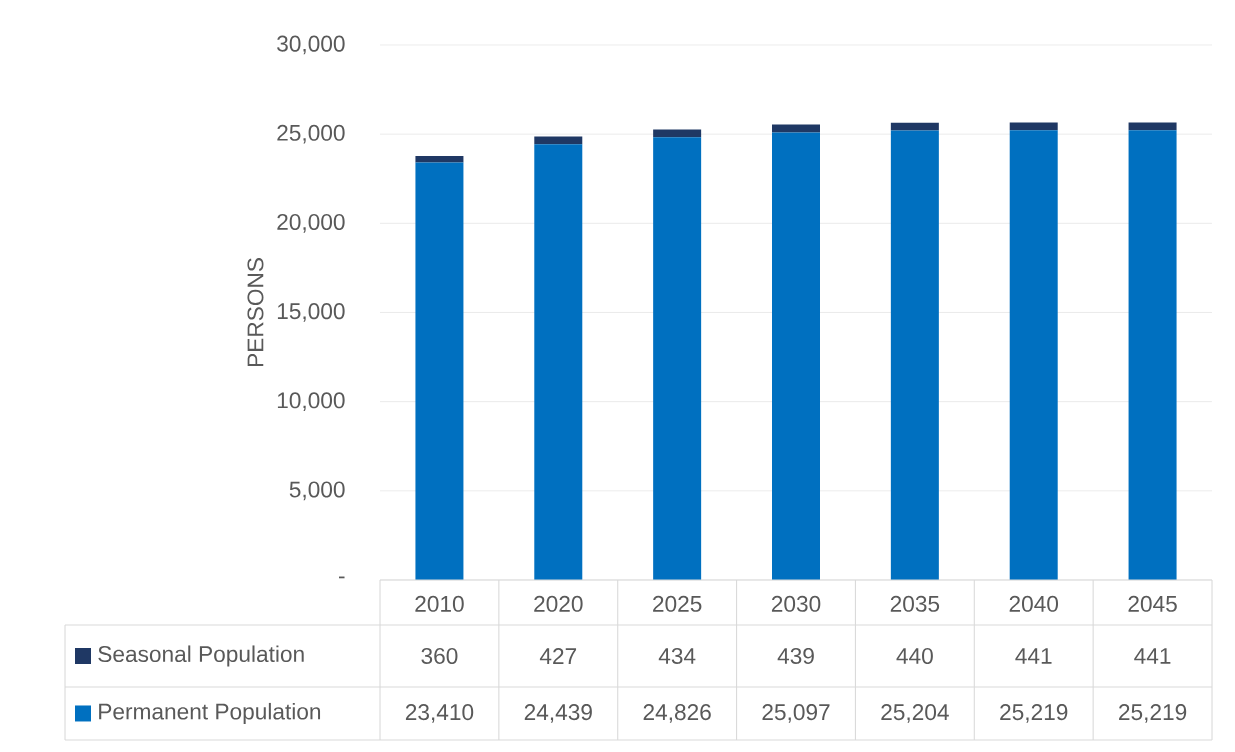 Image resolution: width=1235 pixels, height=752 pixels. What do you see at coordinates (558, 713) in the screenshot?
I see `data-label: 24,439` at bounding box center [558, 713].